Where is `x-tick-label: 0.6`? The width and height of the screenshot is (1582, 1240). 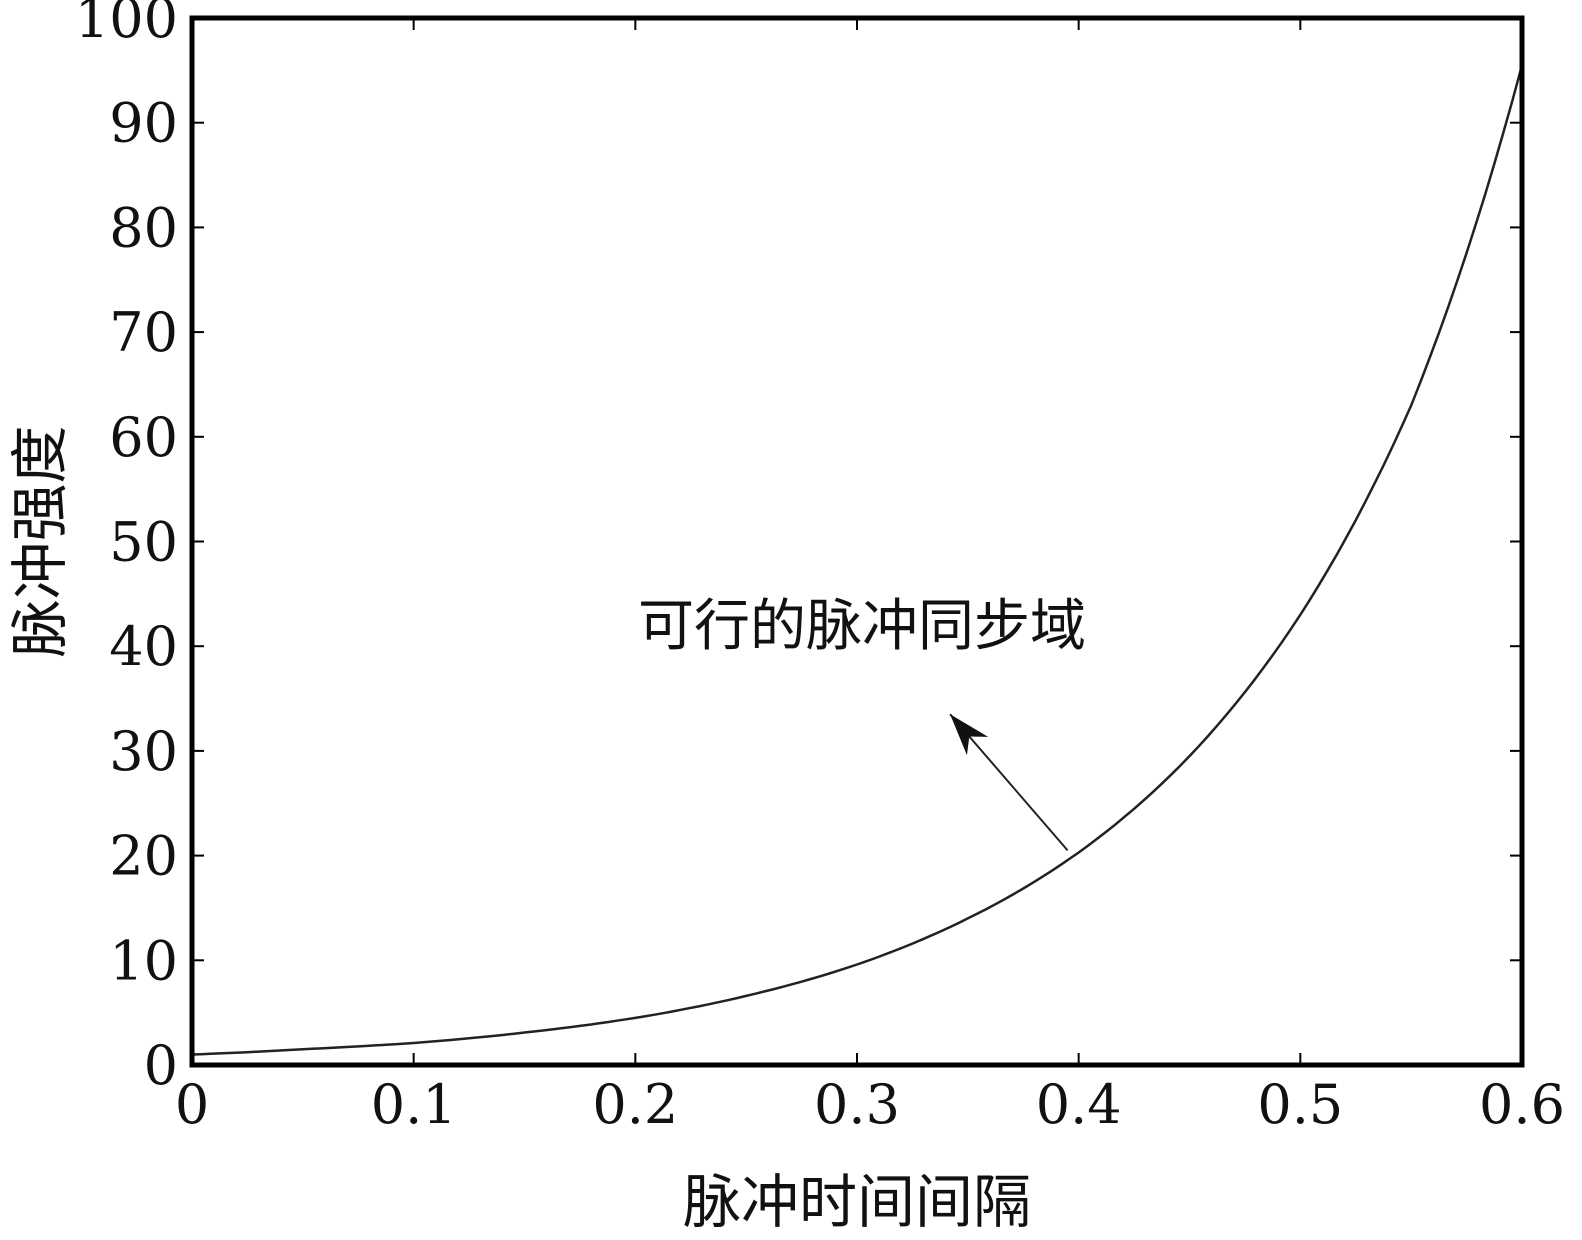 x-tick-label: 0.6 is located at coordinates (1522, 1104).